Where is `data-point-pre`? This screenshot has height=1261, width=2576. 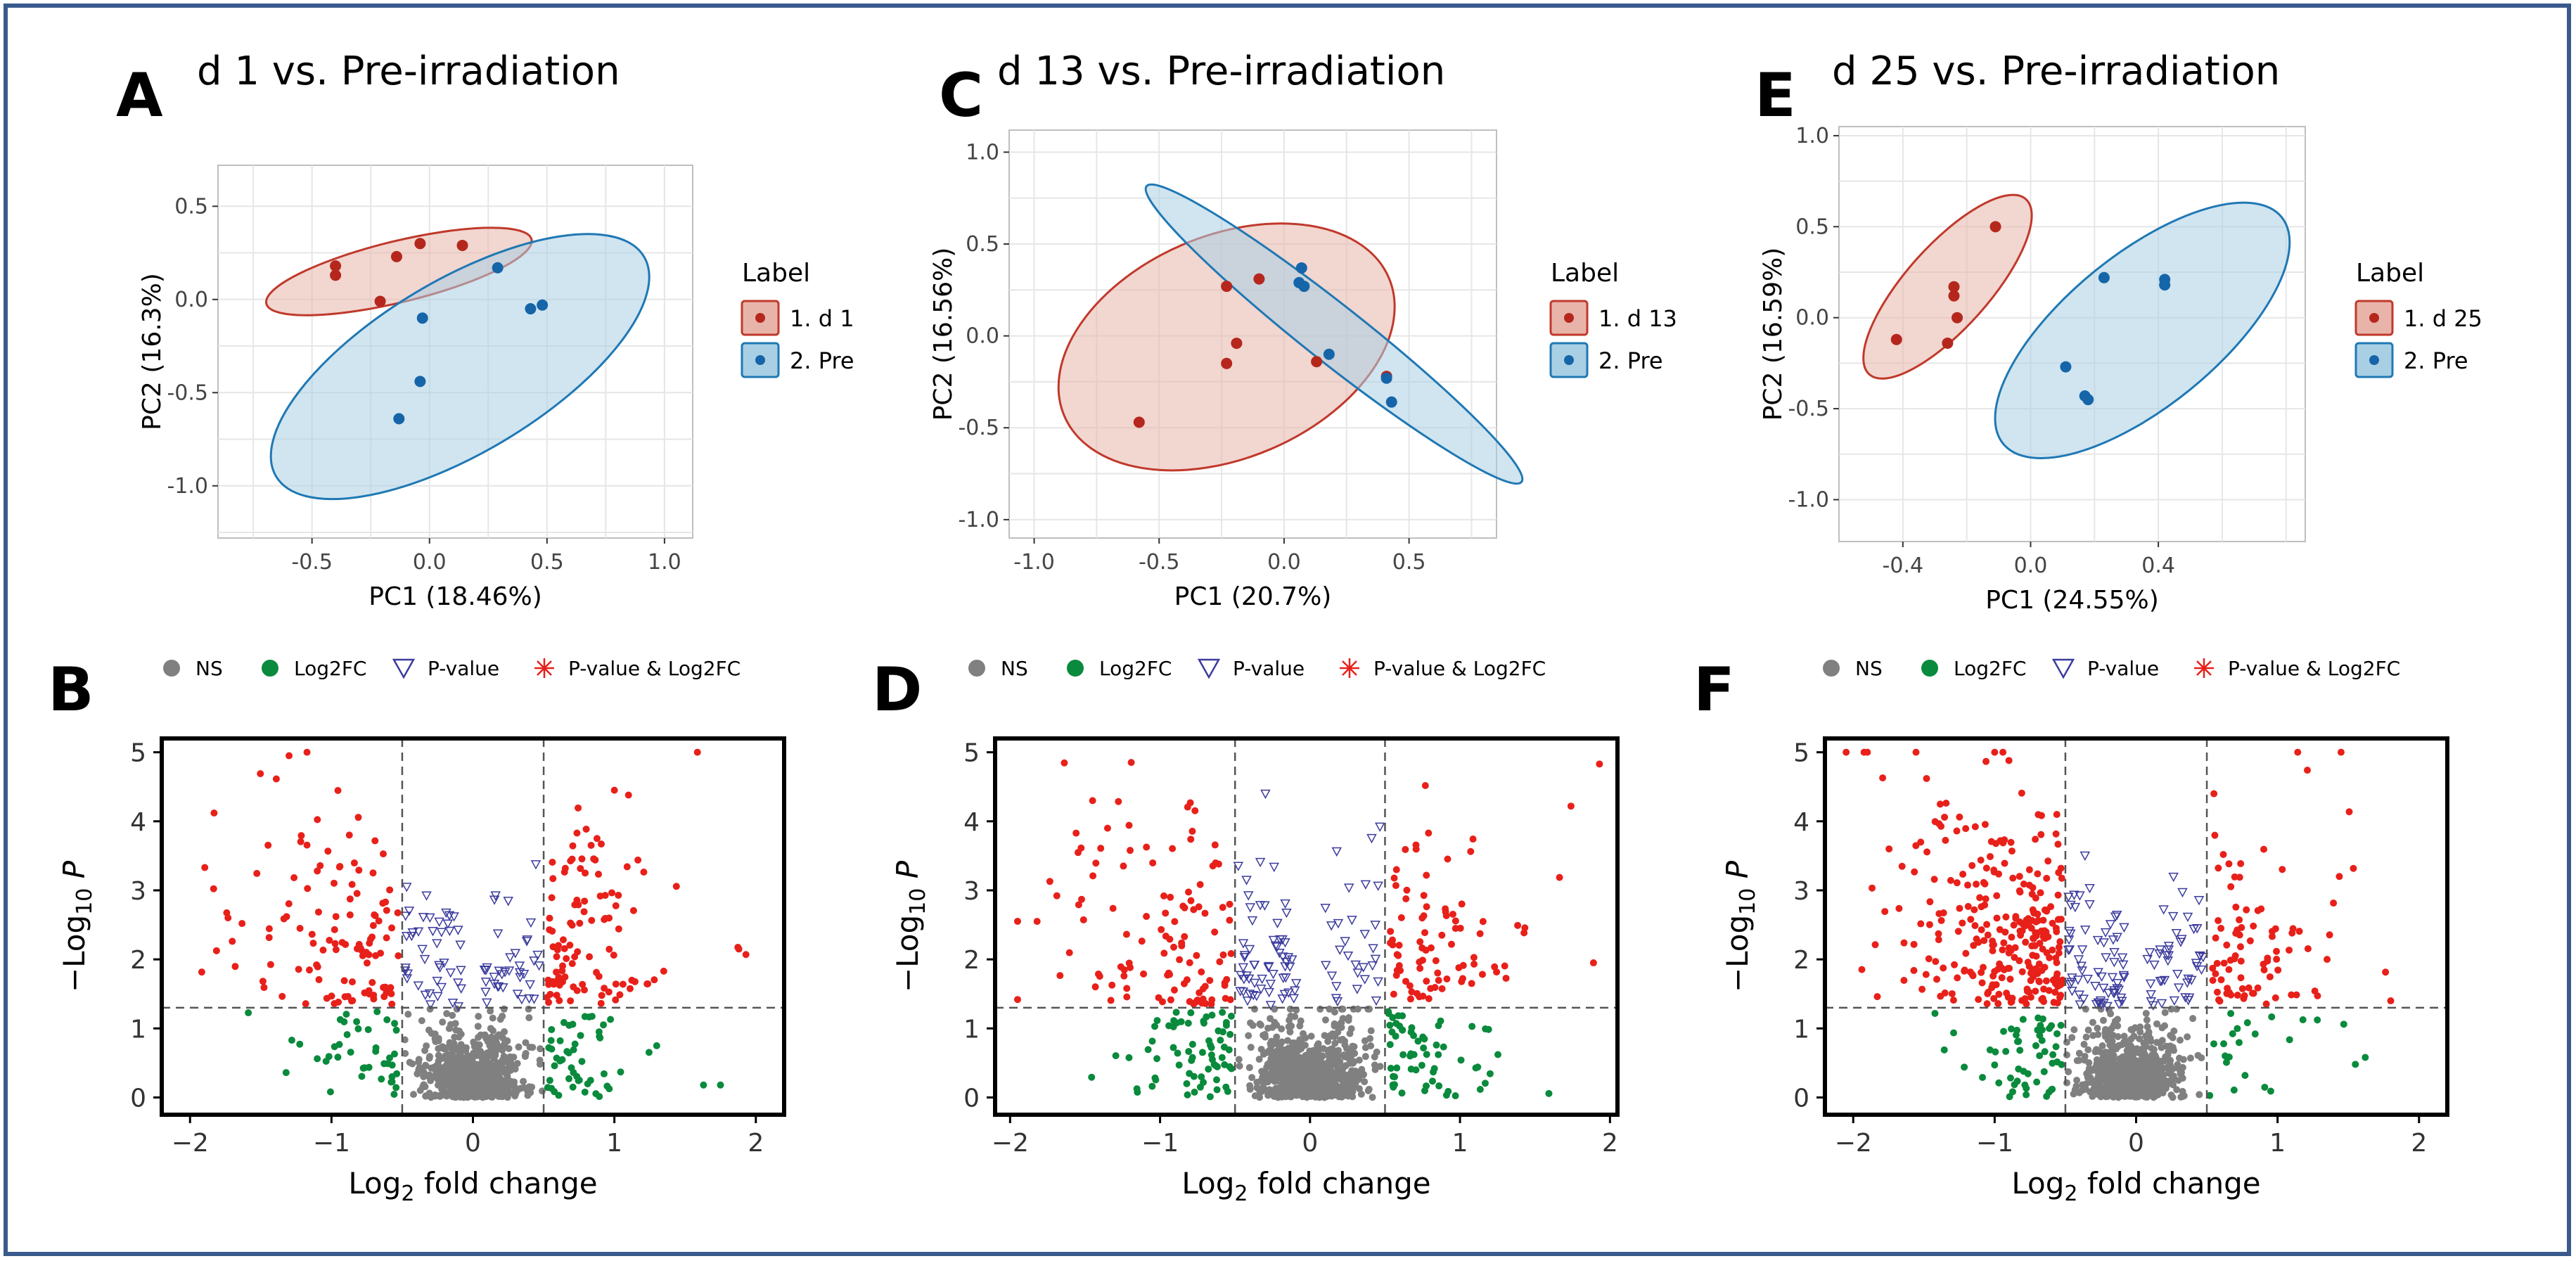 data-point-pre is located at coordinates (1301, 268).